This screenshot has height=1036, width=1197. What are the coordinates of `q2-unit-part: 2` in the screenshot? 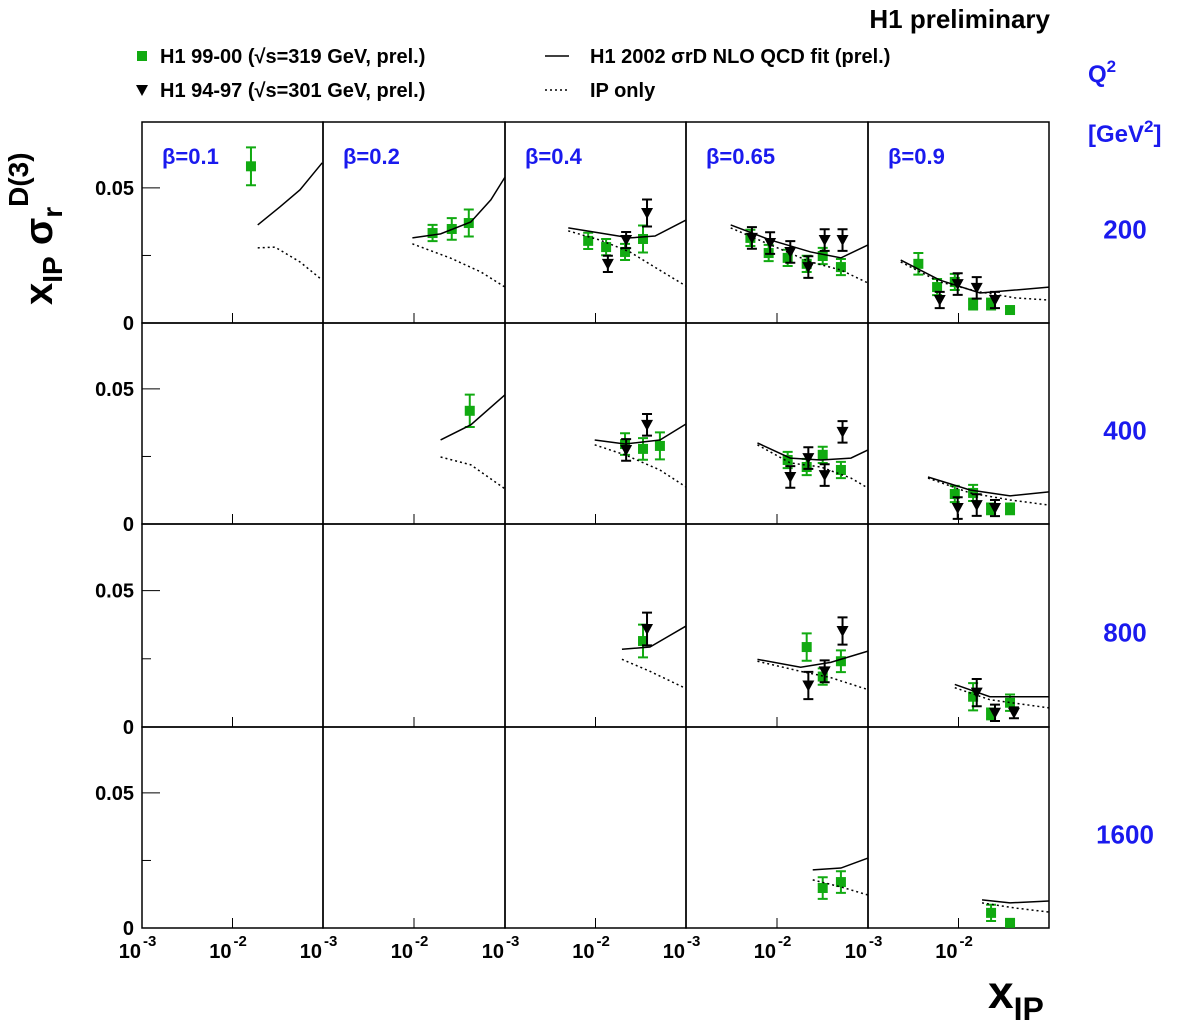 It's located at (1148, 126).